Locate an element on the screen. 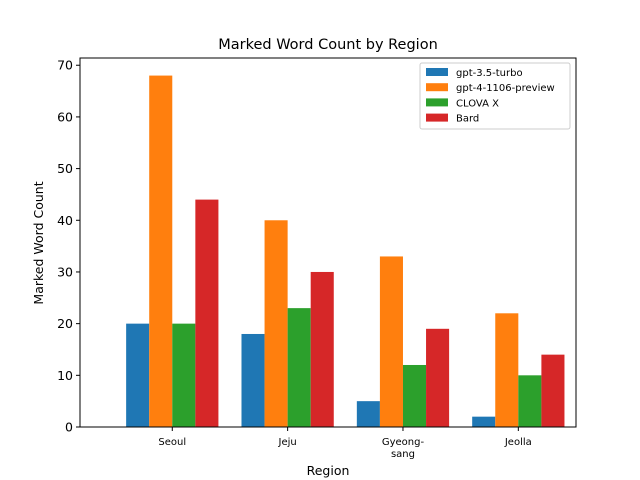 The width and height of the screenshot is (640, 480). x-tick-label: Jeju is located at coordinates (287, 442).